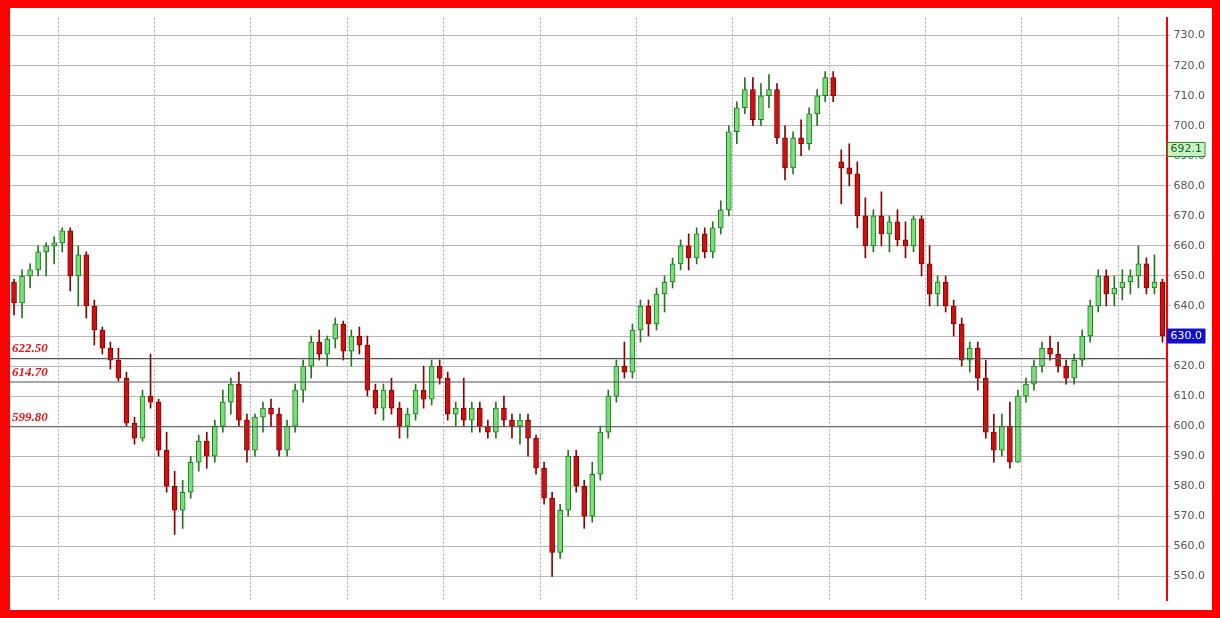 This screenshot has height=618, width=1220. Describe the element at coordinates (30, 371) in the screenshot. I see `ref-line-label: 614.70` at that location.